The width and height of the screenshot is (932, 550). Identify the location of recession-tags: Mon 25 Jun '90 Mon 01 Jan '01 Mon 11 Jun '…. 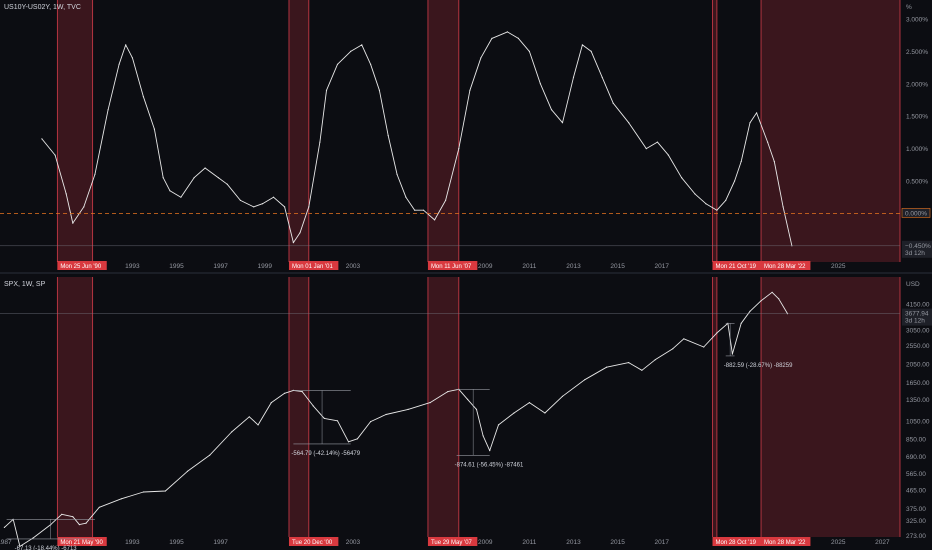
(434, 265).